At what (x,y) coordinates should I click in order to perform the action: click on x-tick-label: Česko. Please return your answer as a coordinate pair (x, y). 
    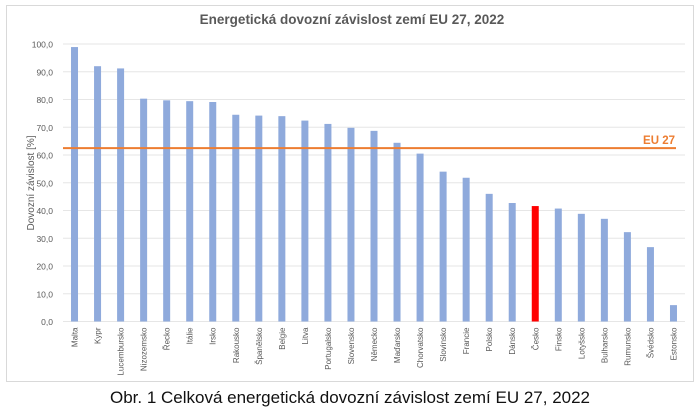
    Looking at the image, I should click on (535, 338).